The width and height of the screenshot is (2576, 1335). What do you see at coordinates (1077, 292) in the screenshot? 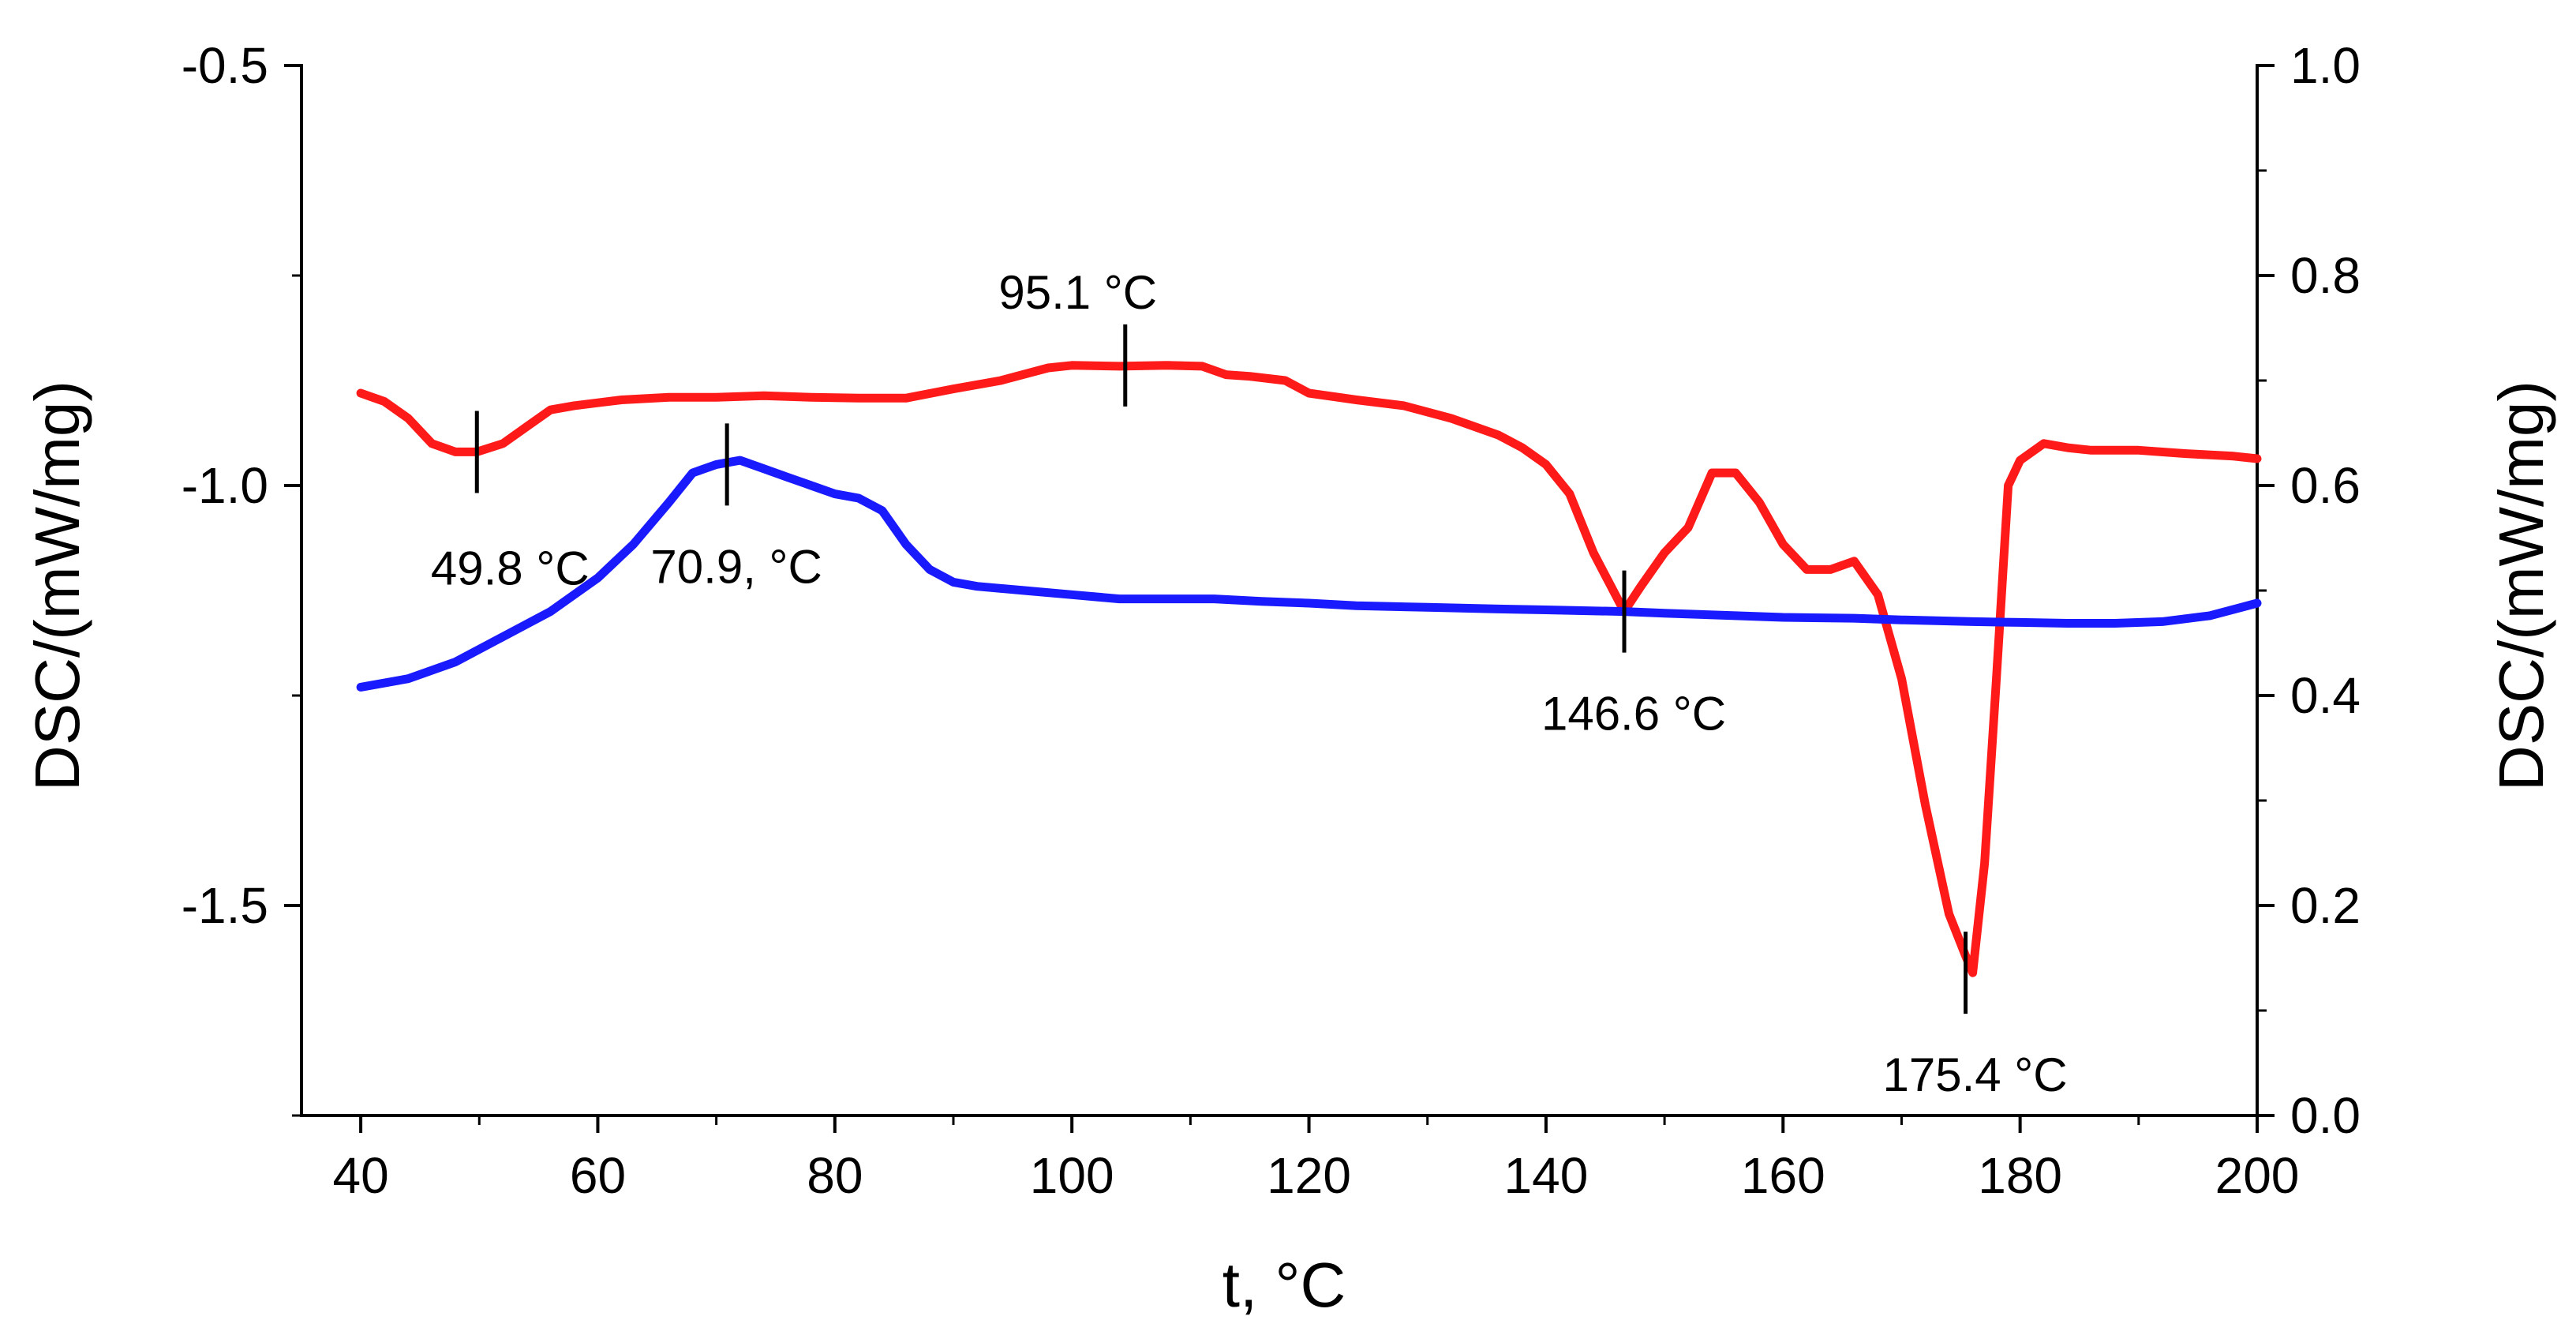
I see `peak-label: 95.1 °C` at bounding box center [1077, 292].